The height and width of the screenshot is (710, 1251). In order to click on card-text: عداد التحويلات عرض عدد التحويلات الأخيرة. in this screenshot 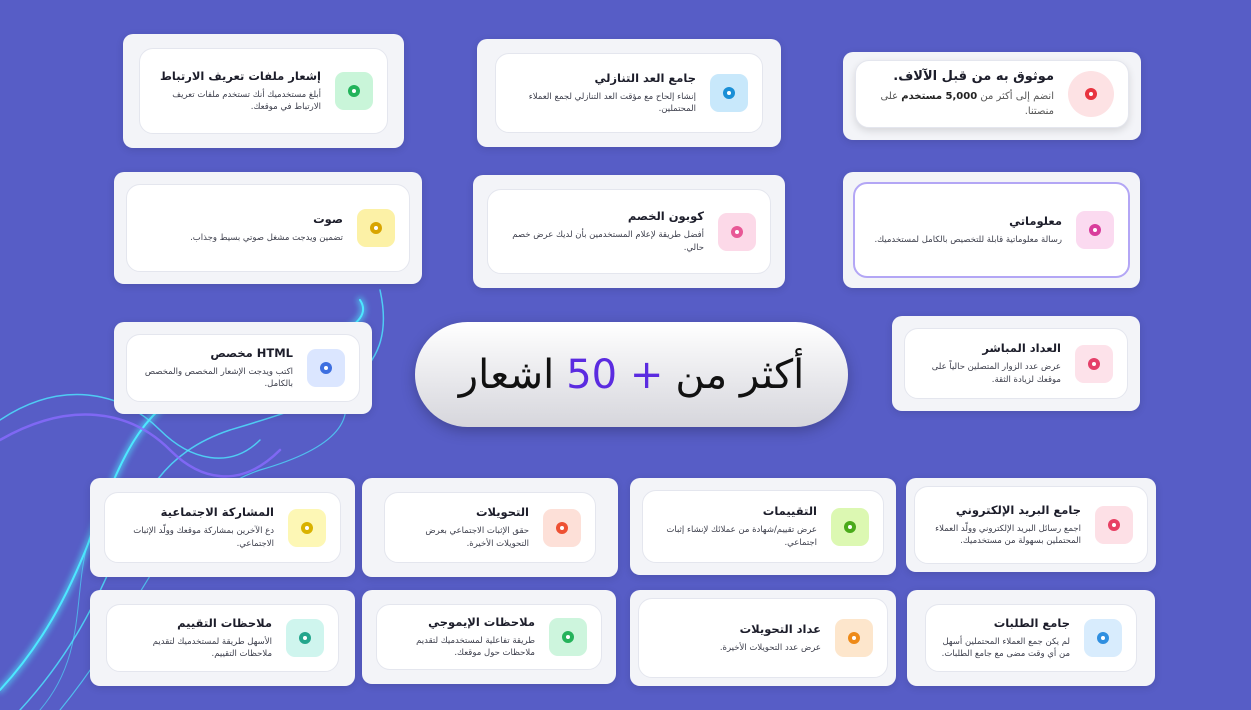, I will do `click(737, 638)`.